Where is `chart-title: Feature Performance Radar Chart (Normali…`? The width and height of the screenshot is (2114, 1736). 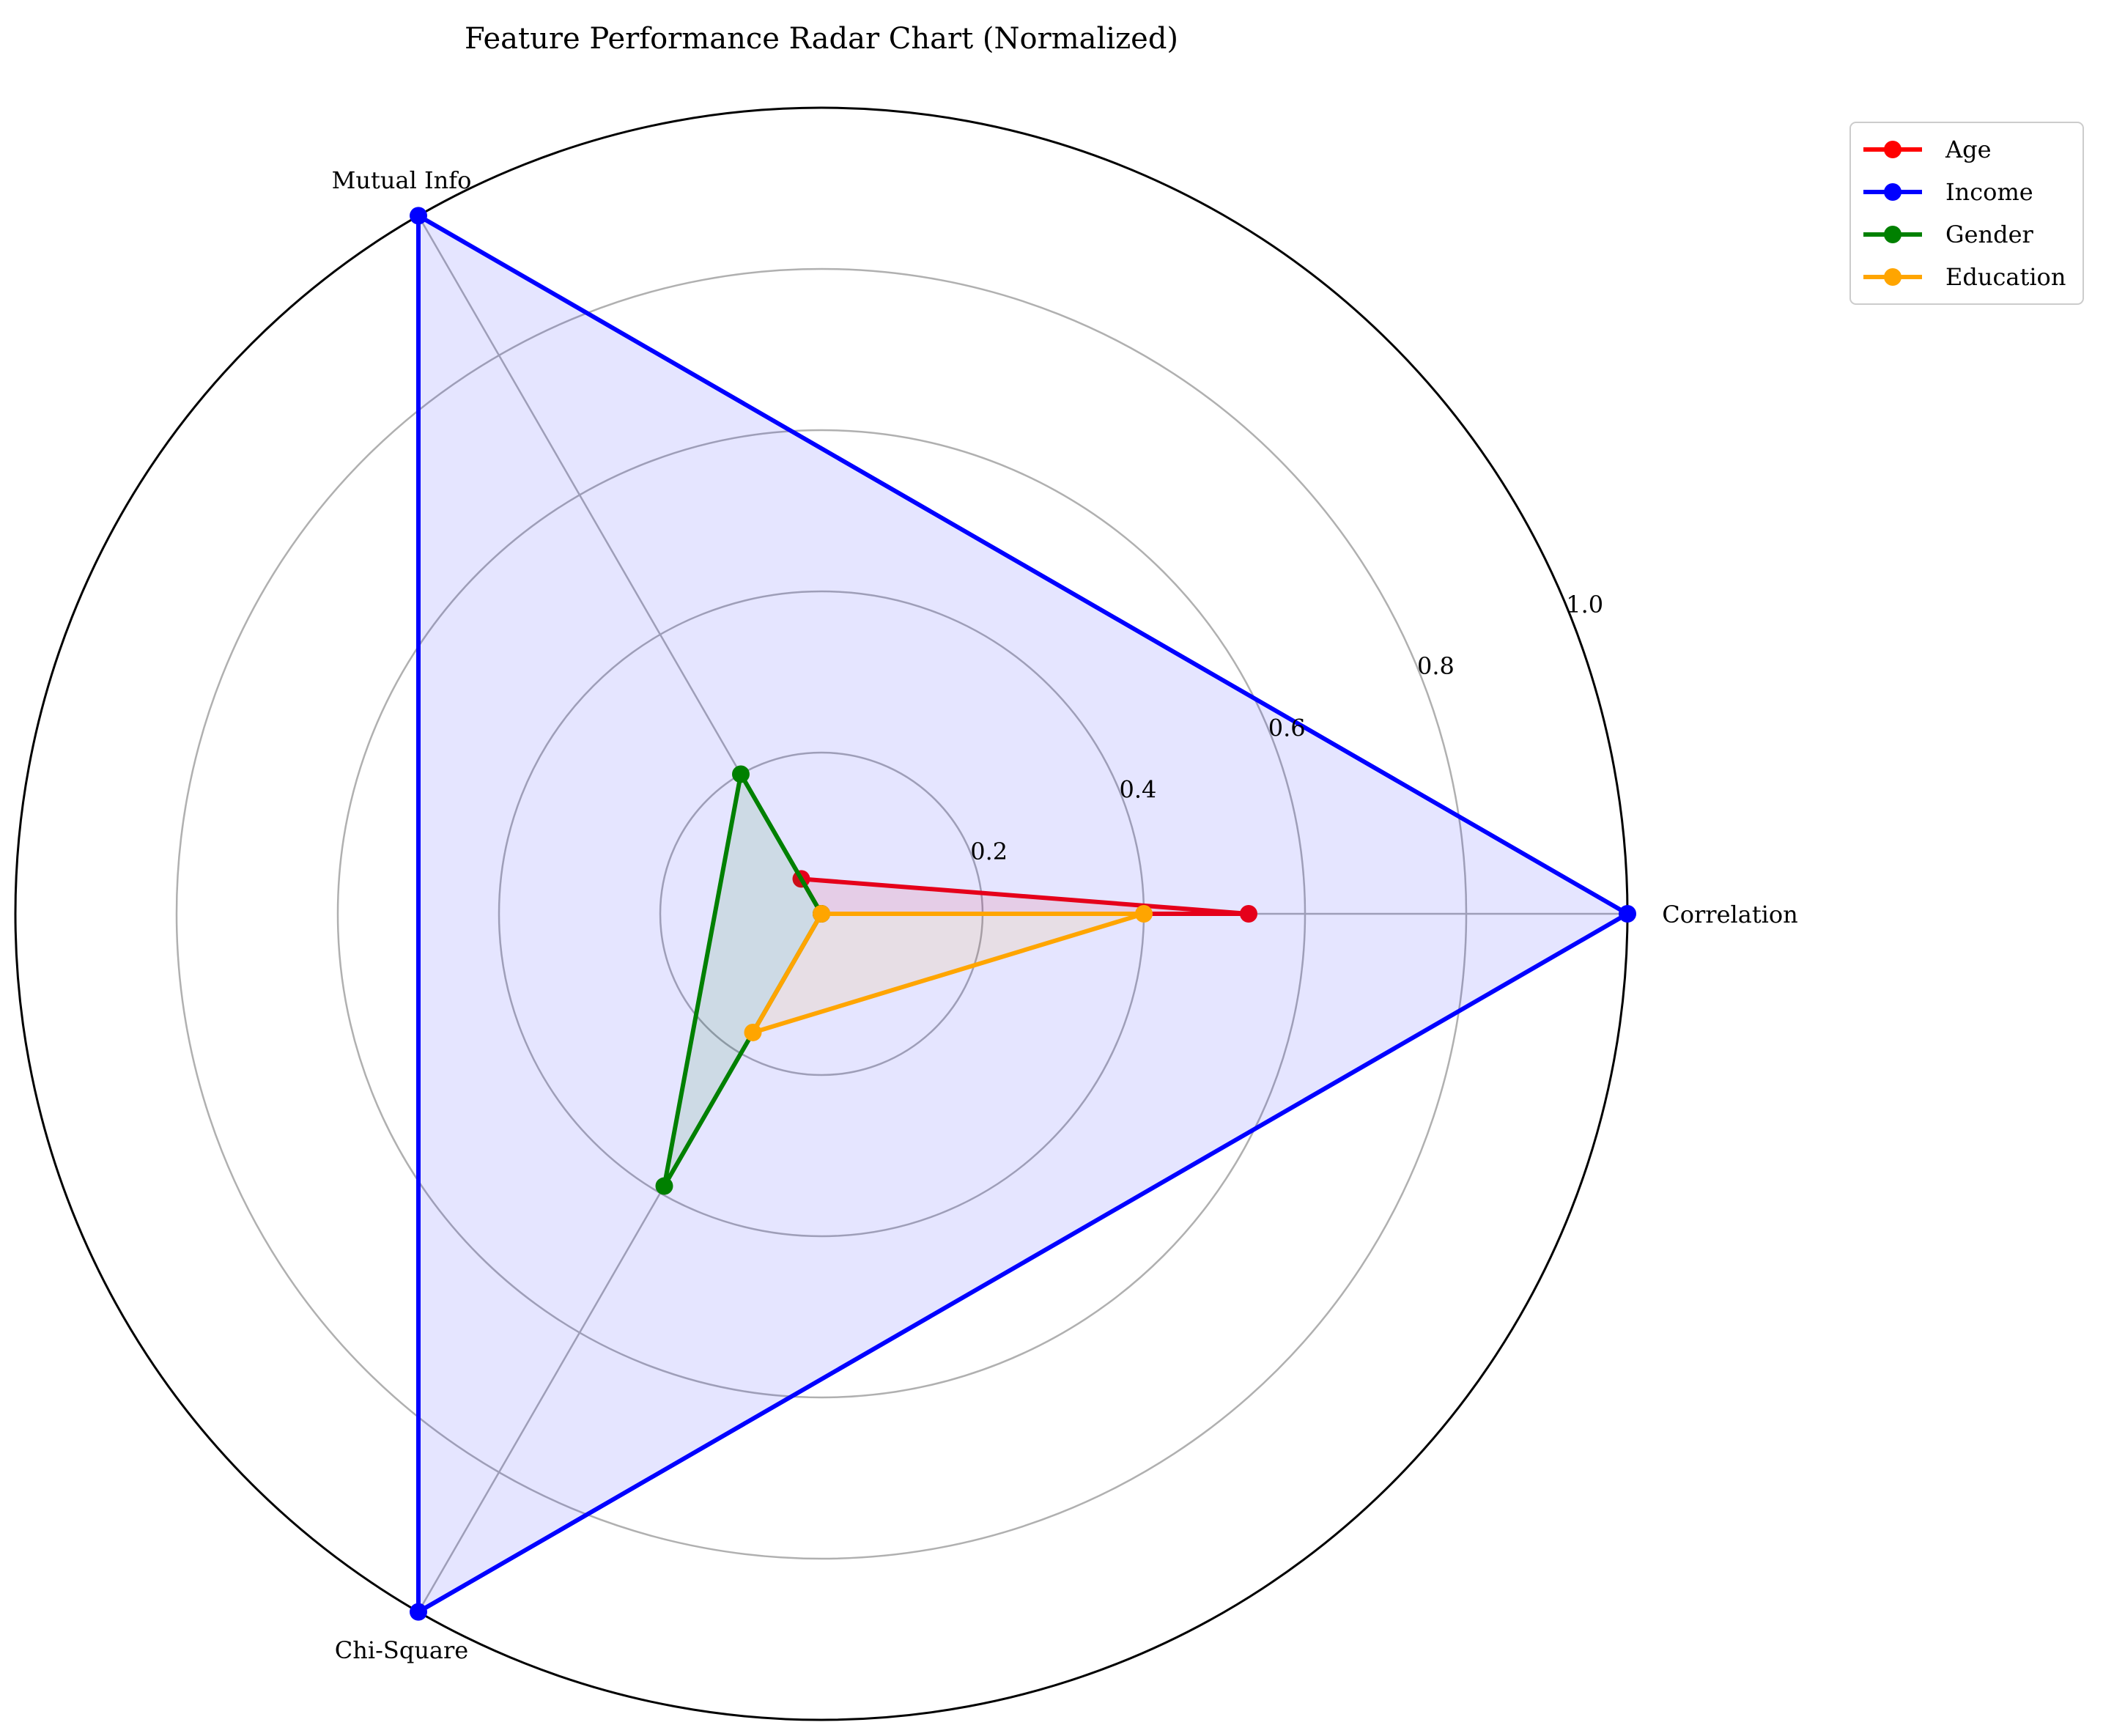
chart-title: Feature Performance Radar Chart (Normali… is located at coordinates (822, 39).